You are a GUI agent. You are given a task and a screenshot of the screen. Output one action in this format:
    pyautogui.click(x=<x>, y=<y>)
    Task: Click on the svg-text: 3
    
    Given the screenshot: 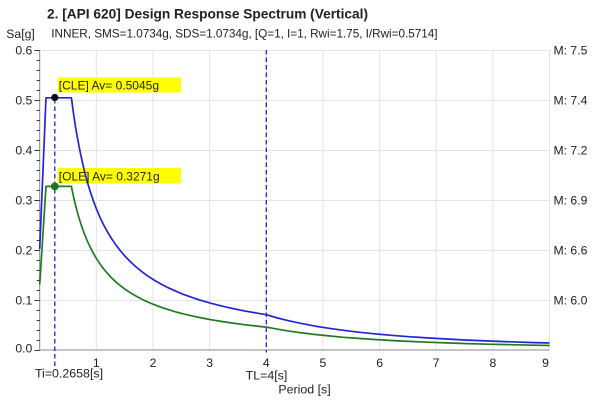 What is the action you would take?
    pyautogui.click(x=209, y=363)
    